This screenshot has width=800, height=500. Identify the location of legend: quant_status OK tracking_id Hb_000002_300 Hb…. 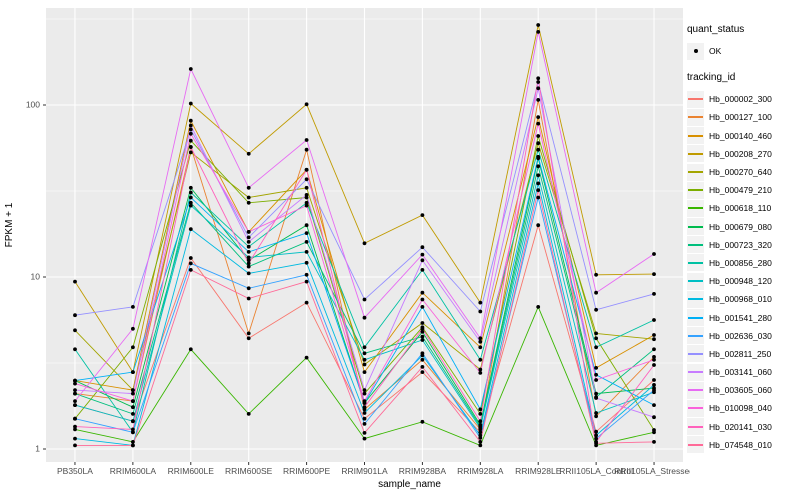
(743, 245).